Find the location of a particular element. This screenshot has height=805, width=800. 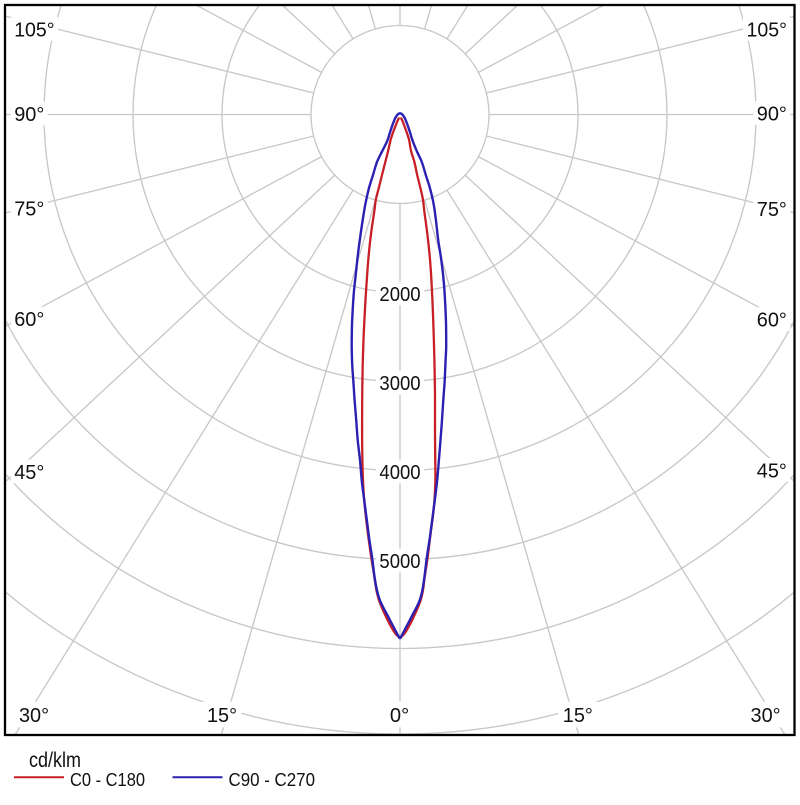

svg-text: C90 - C270 is located at coordinates (272, 780).